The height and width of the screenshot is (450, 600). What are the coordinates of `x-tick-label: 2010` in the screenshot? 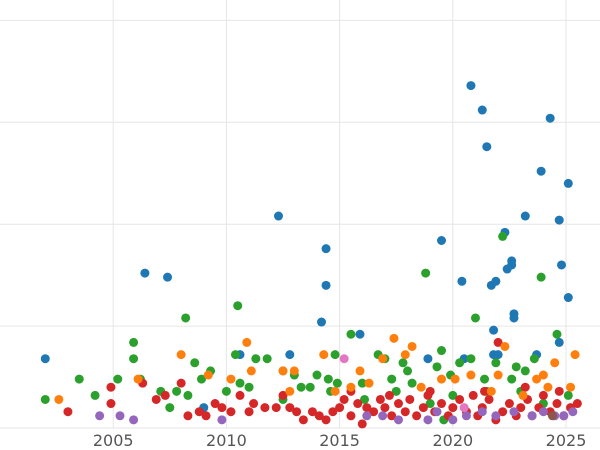 It's located at (226, 440).